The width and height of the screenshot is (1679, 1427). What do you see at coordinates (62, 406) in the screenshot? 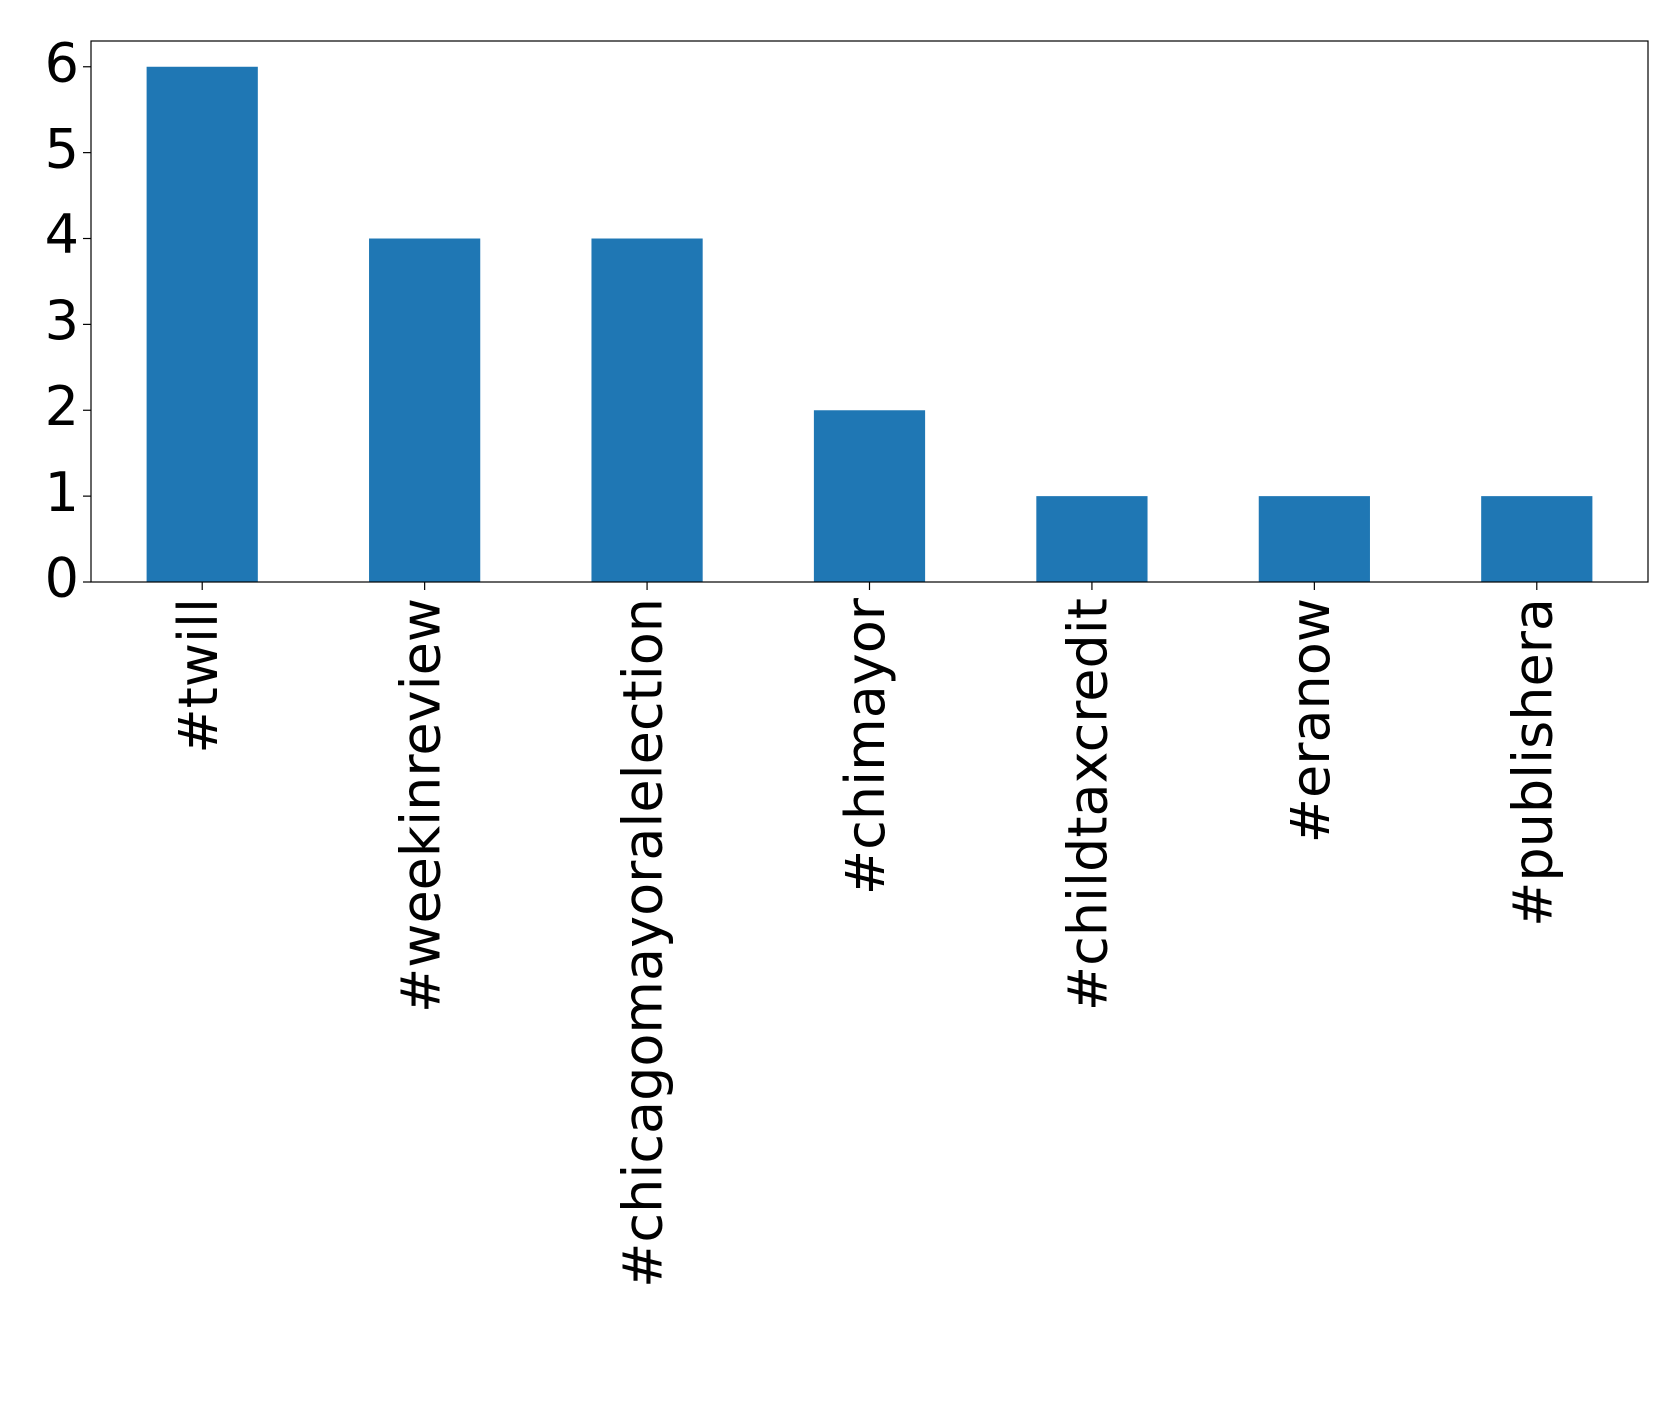
I see `y-tick-label: 2` at bounding box center [62, 406].